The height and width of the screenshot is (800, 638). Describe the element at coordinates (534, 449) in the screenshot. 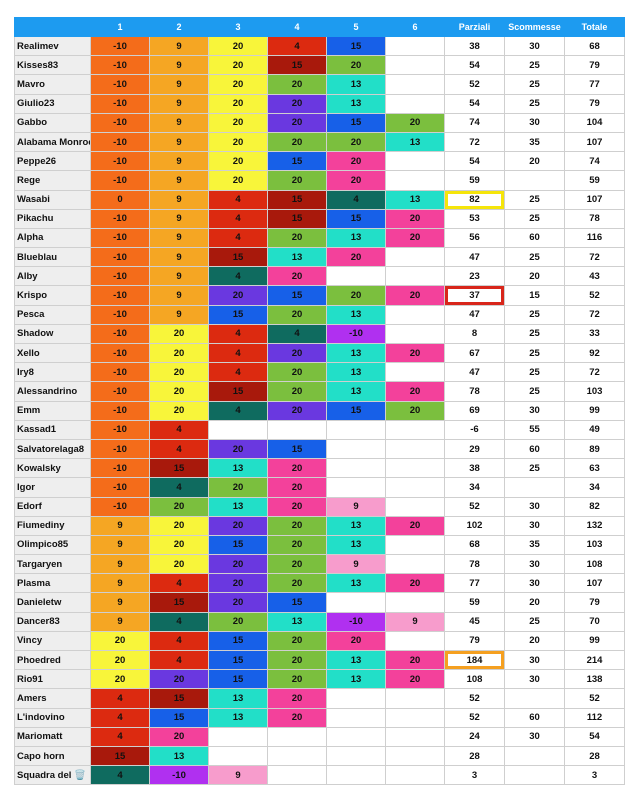

I see `scommesse: 60` at that location.